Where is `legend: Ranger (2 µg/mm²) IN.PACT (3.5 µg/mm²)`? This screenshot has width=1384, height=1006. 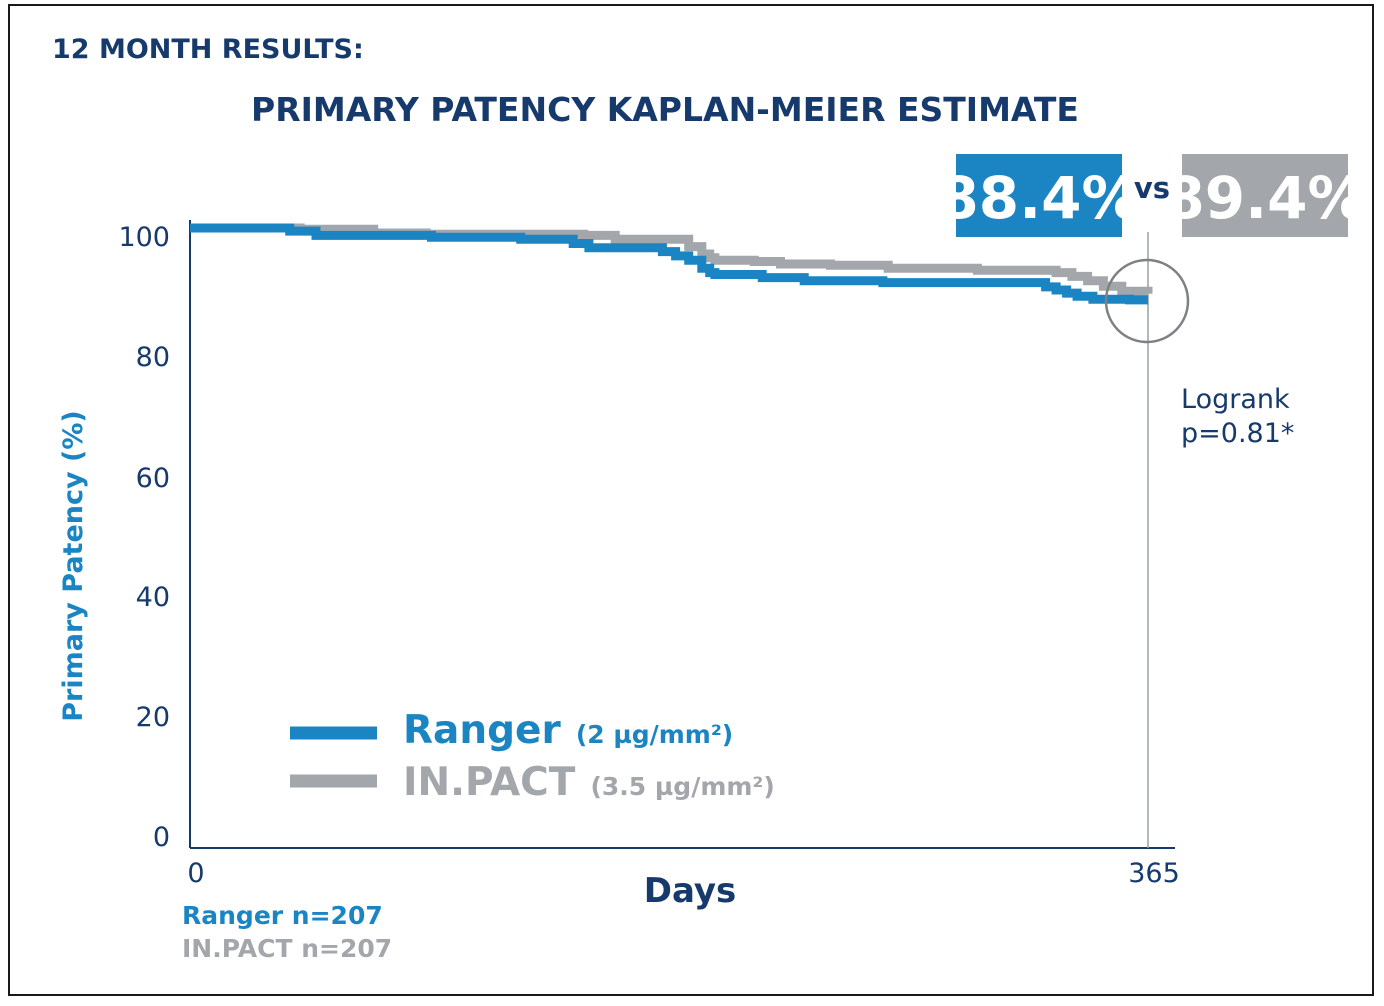 legend: Ranger (2 µg/mm²) IN.PACT (3.5 µg/mm²) is located at coordinates (532, 756).